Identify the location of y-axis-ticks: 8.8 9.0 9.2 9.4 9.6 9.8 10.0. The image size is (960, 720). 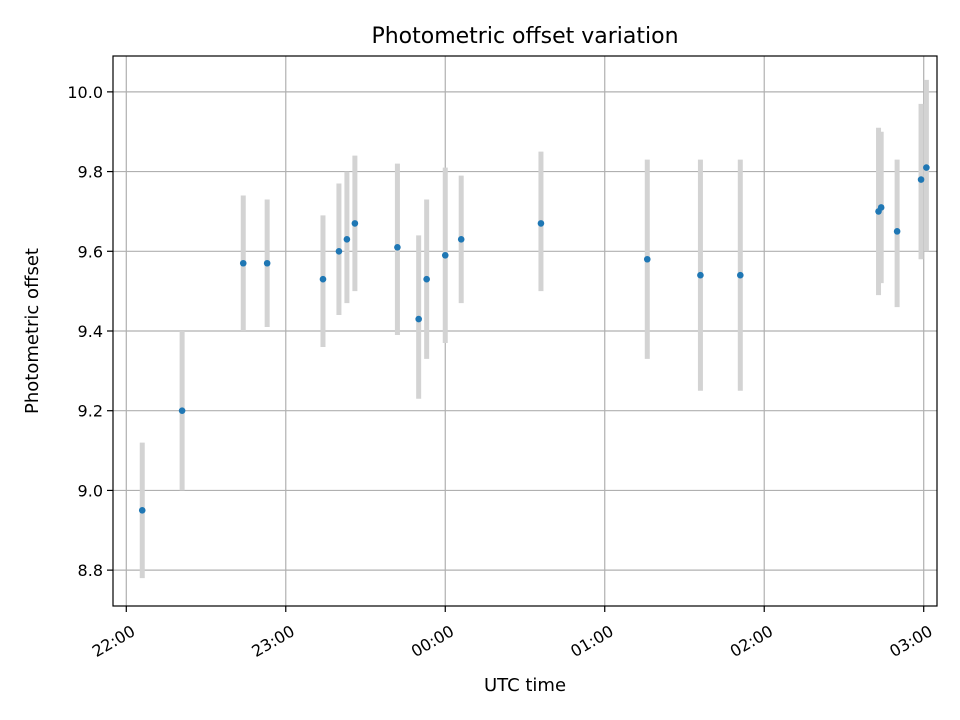
(90, 331).